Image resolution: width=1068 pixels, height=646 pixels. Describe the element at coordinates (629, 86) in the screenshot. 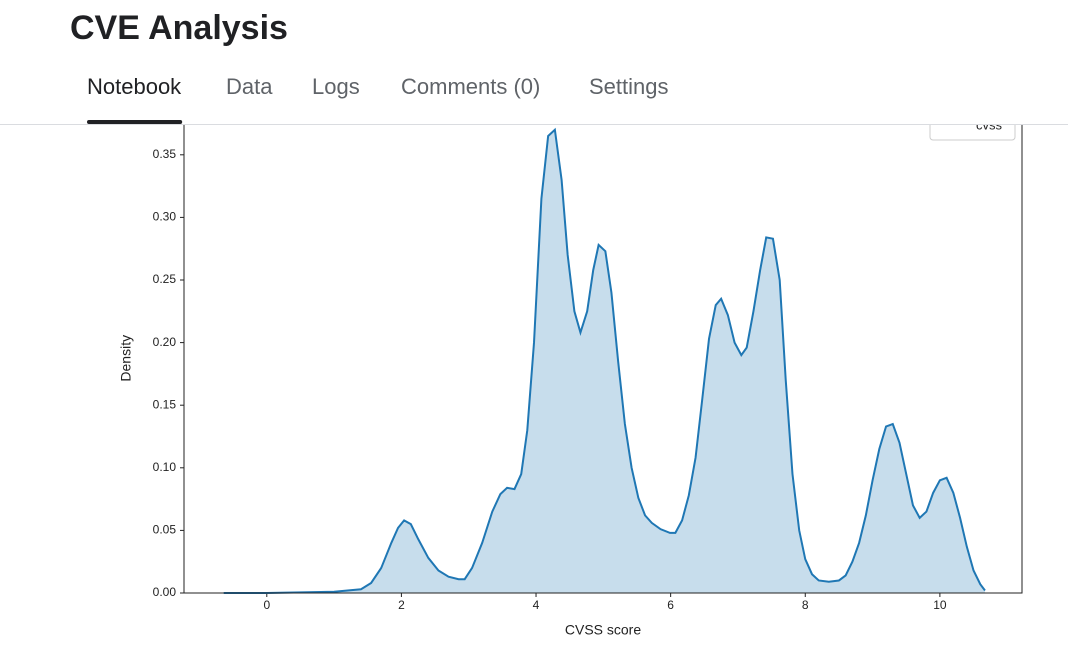

I see `tab: Settings` at that location.